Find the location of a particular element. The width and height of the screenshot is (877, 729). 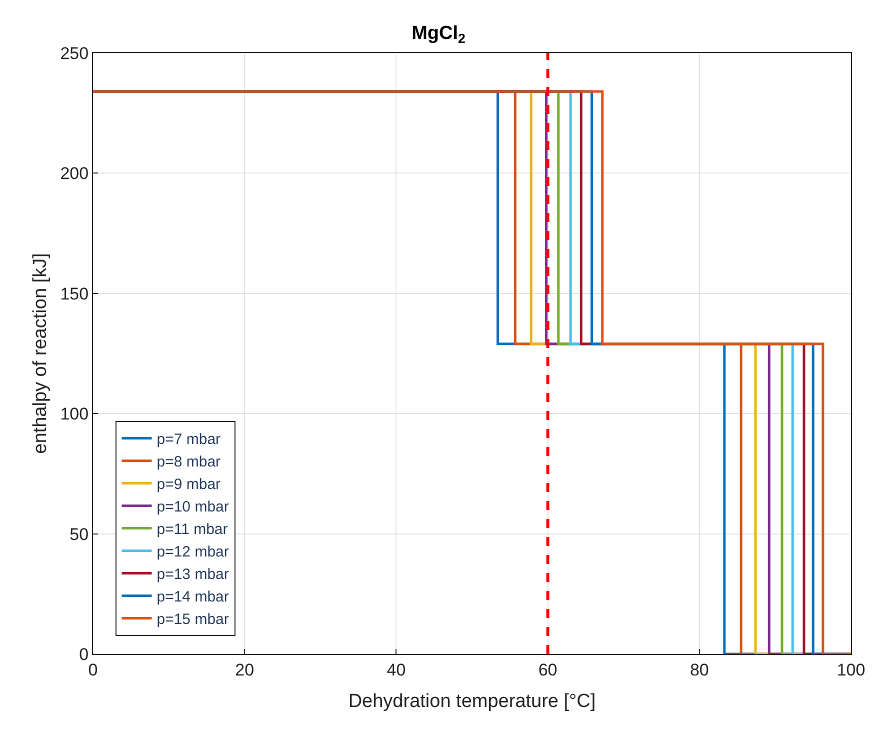

legend-label: p=10 mbar is located at coordinates (192, 507).